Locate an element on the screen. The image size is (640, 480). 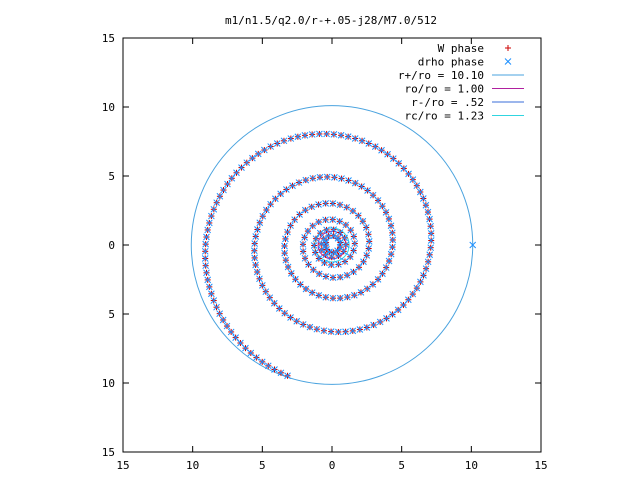
legend-label: r+/ro = 10.10 is located at coordinates (441, 75).